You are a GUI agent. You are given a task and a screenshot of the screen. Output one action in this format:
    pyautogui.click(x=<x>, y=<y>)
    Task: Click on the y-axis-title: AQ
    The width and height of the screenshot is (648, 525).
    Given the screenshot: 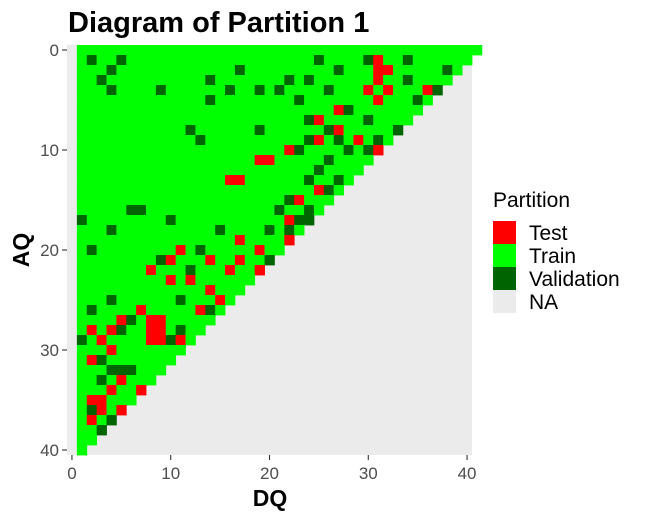 What is the action you would take?
    pyautogui.click(x=21, y=250)
    